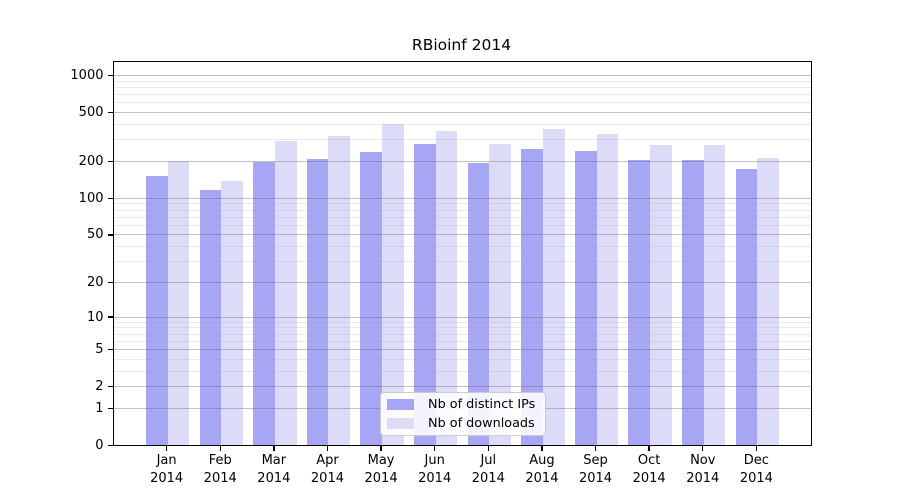 The width and height of the screenshot is (900, 500). Describe the element at coordinates (639, 302) in the screenshot. I see `bar-distinct-ips-oct` at that location.